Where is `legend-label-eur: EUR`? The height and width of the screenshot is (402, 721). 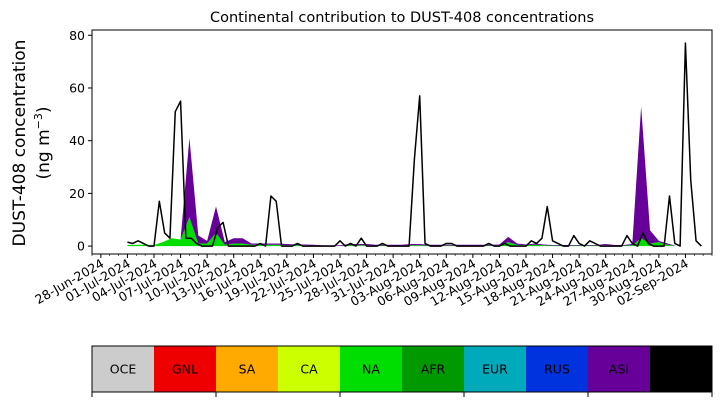
legend-label-eur: EUR is located at coordinates (495, 369).